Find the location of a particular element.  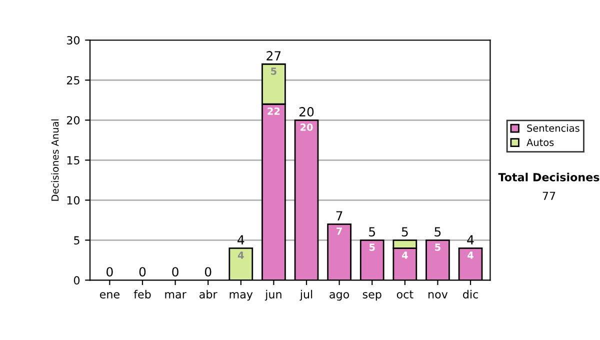

x-tick-label: ene is located at coordinates (110, 295).